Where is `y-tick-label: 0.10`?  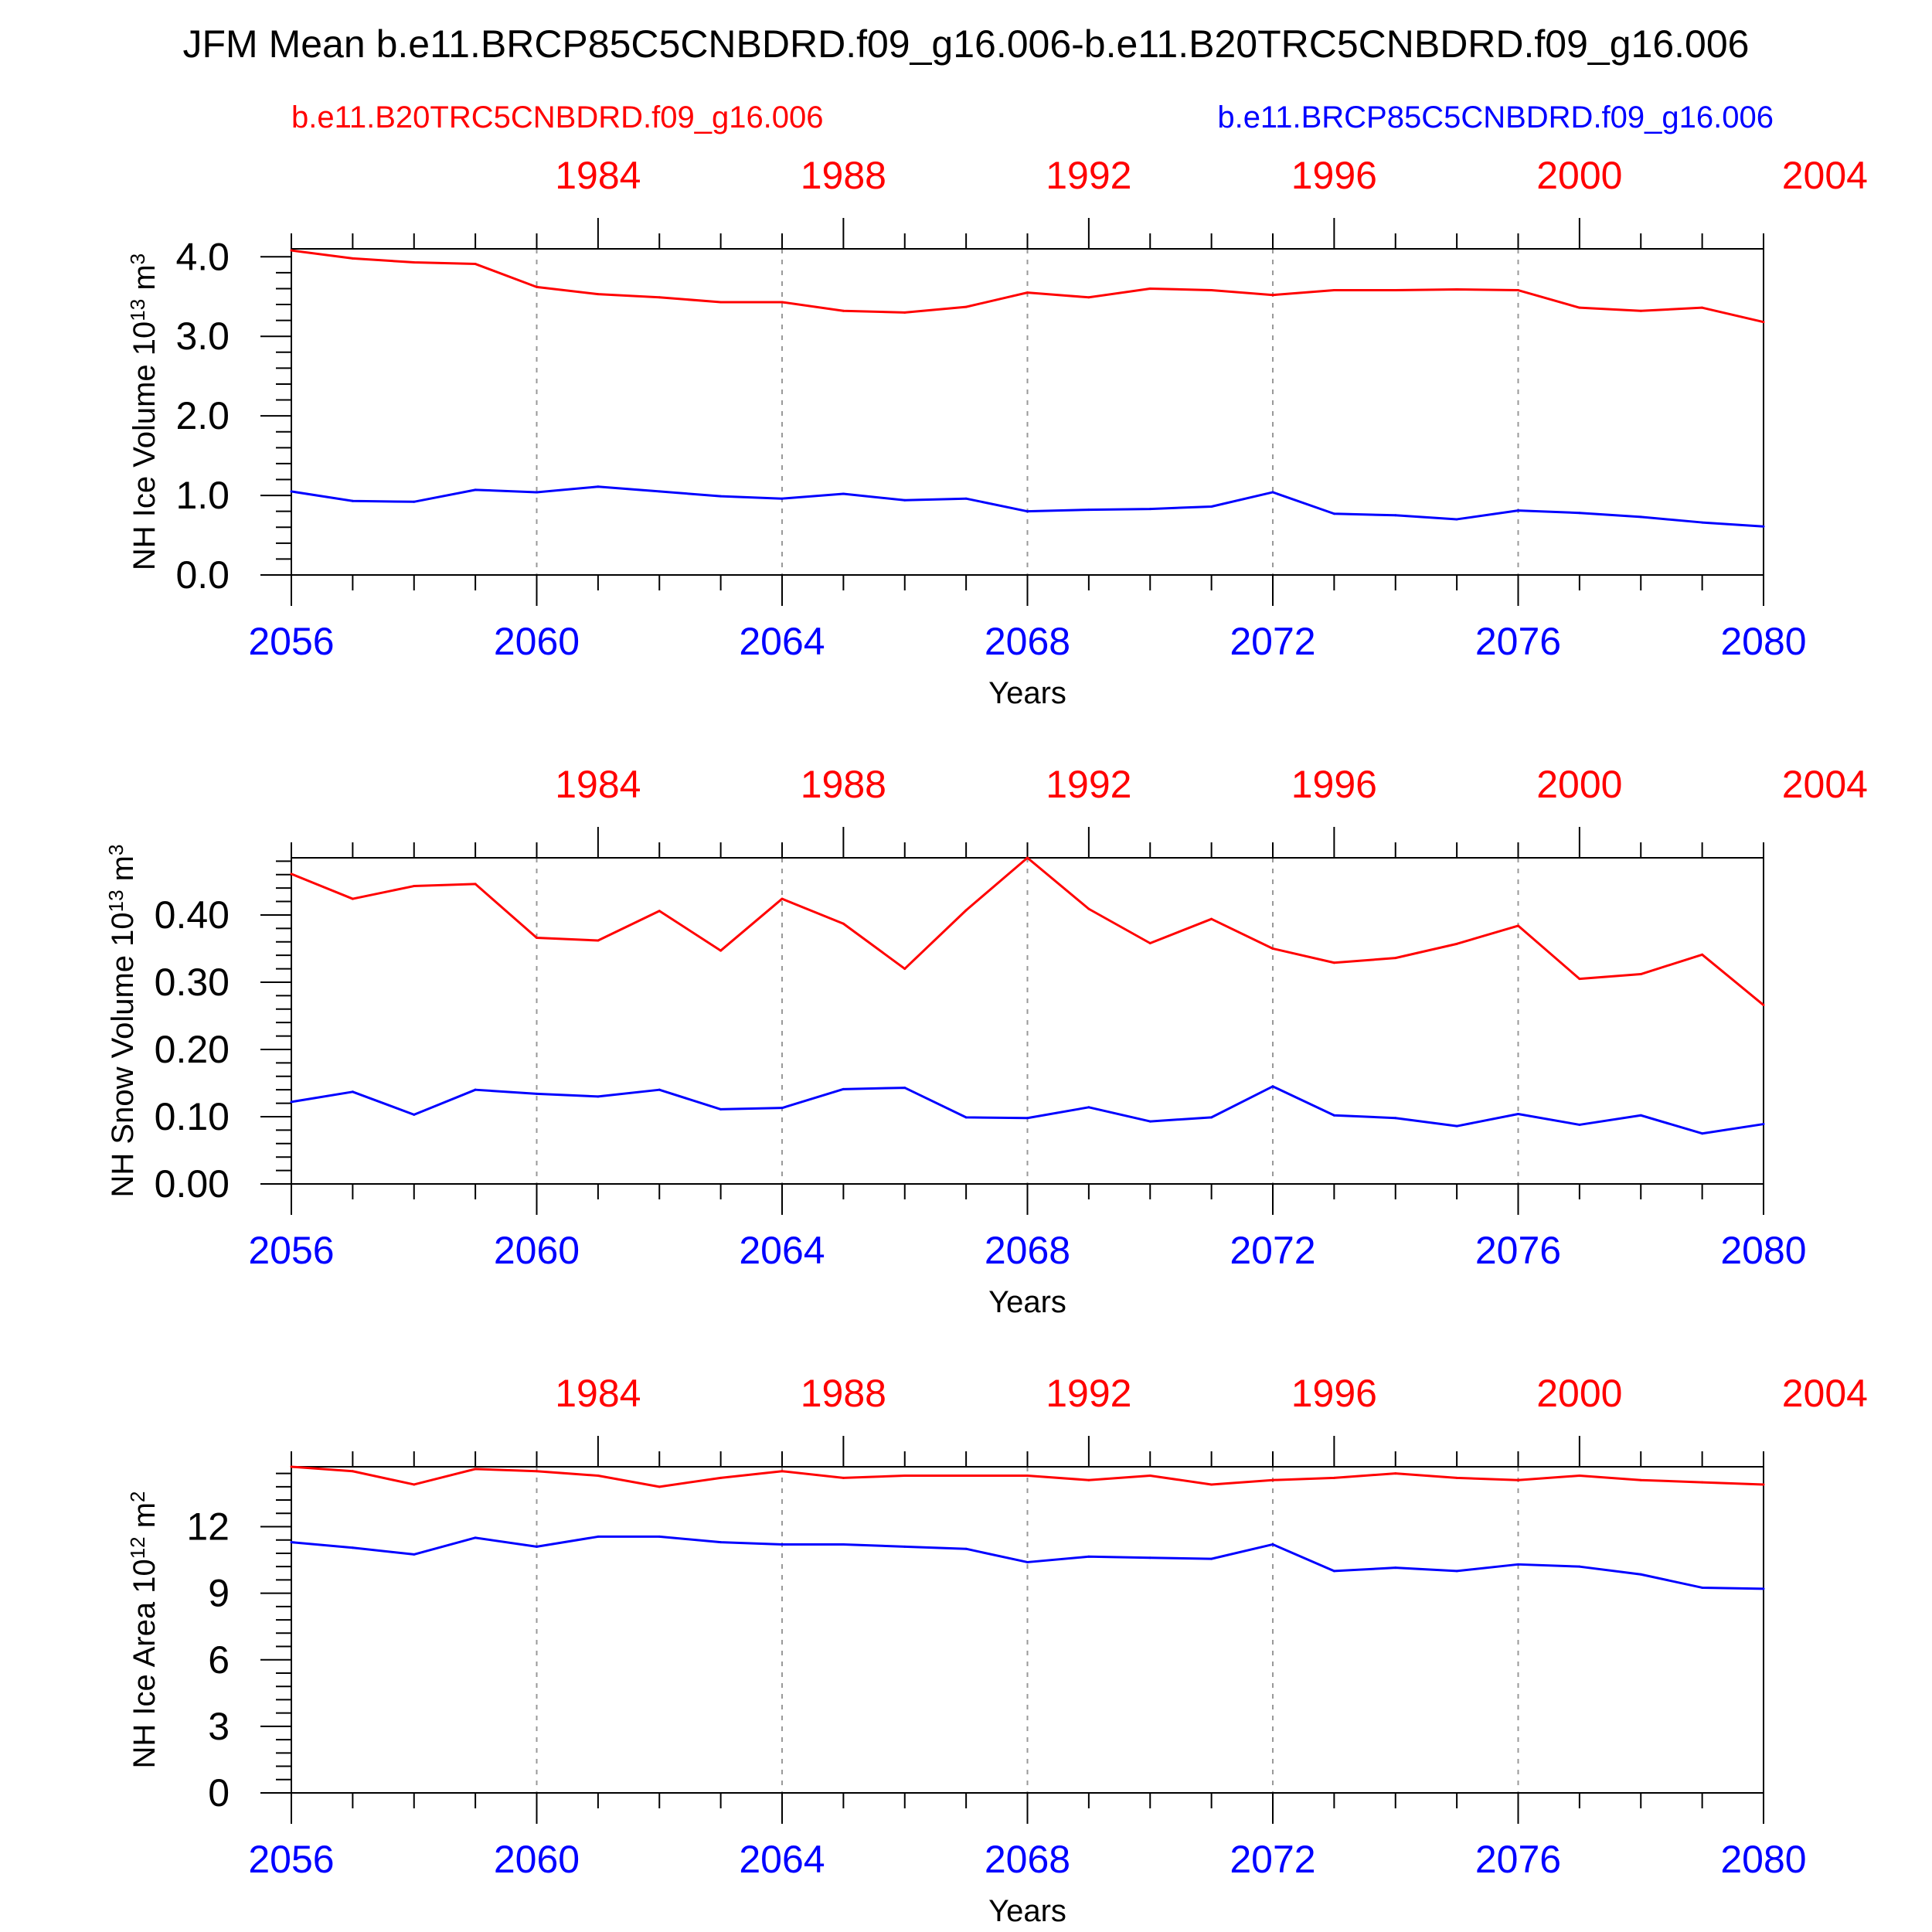
y-tick-label: 0.10 is located at coordinates (192, 1116).